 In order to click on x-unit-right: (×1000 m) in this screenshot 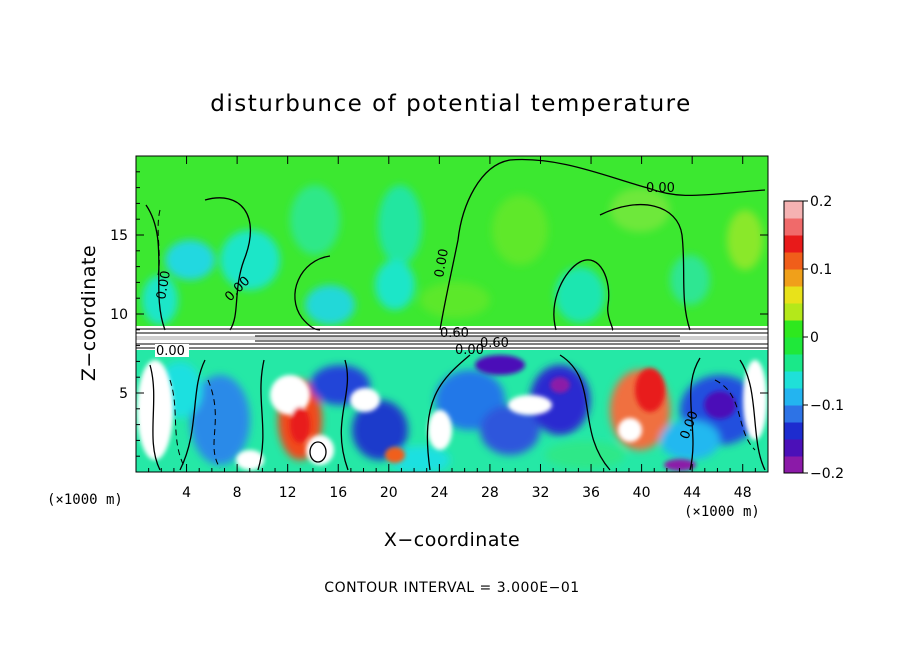, I will do `click(722, 512)`.